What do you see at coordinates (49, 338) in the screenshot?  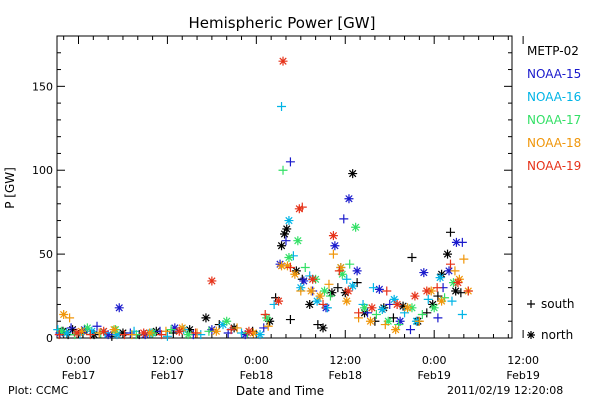 I see `y-tick-label: 0` at bounding box center [49, 338].